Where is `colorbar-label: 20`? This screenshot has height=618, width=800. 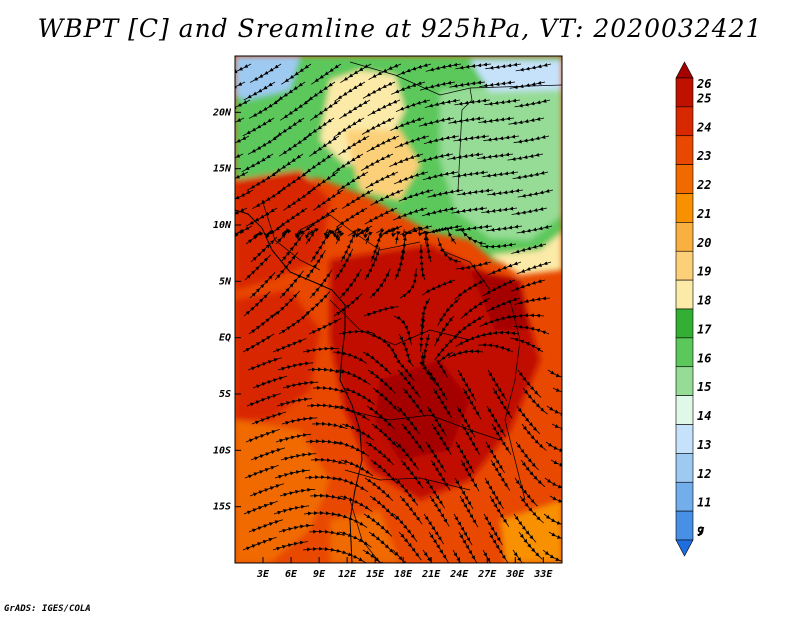 colorbar-label: 20 is located at coordinates (703, 243).